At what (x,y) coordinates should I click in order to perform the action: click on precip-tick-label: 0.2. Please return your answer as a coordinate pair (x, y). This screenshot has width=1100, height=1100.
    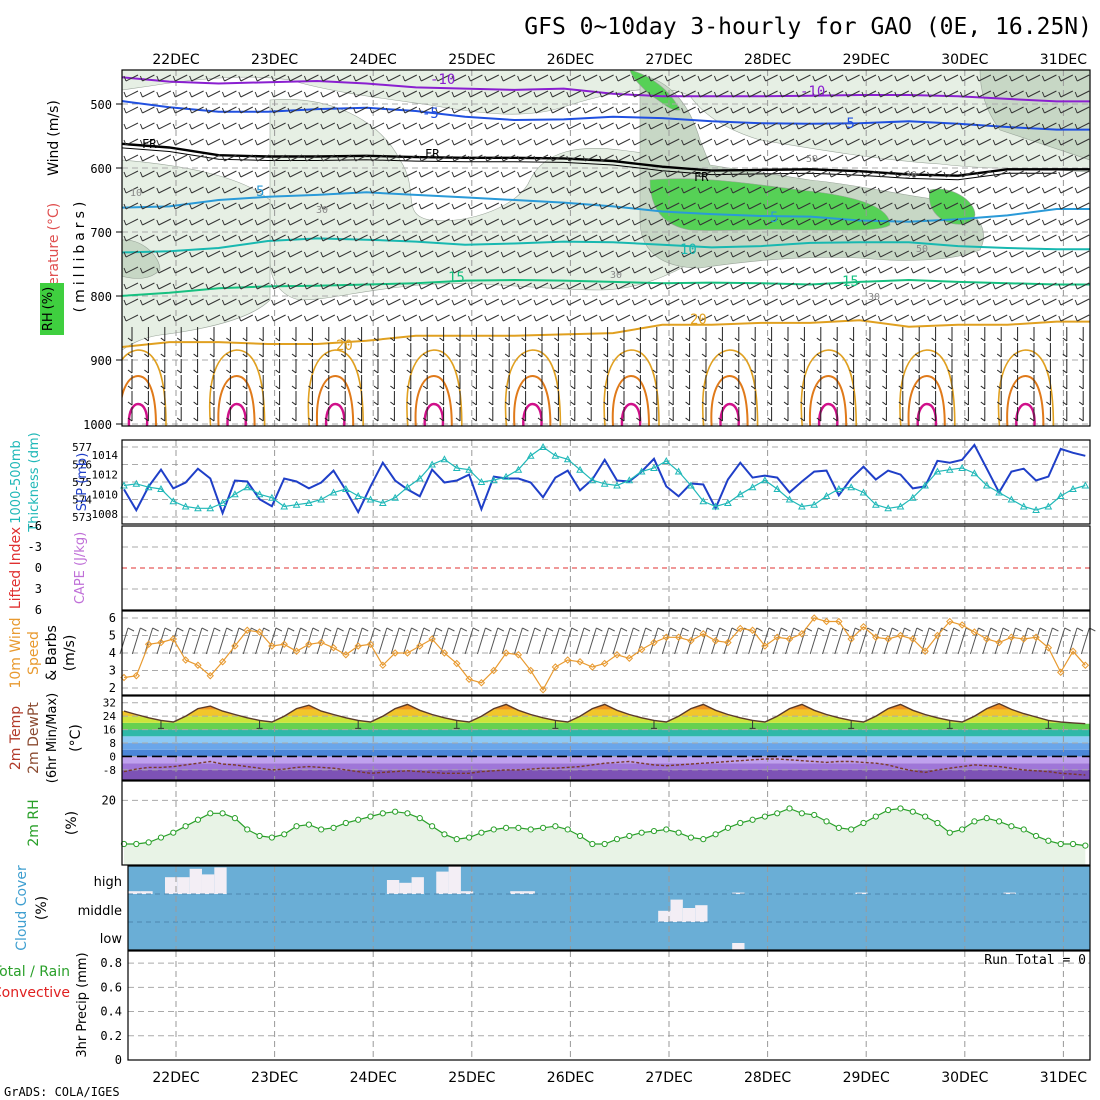
    Looking at the image, I should click on (111, 1036).